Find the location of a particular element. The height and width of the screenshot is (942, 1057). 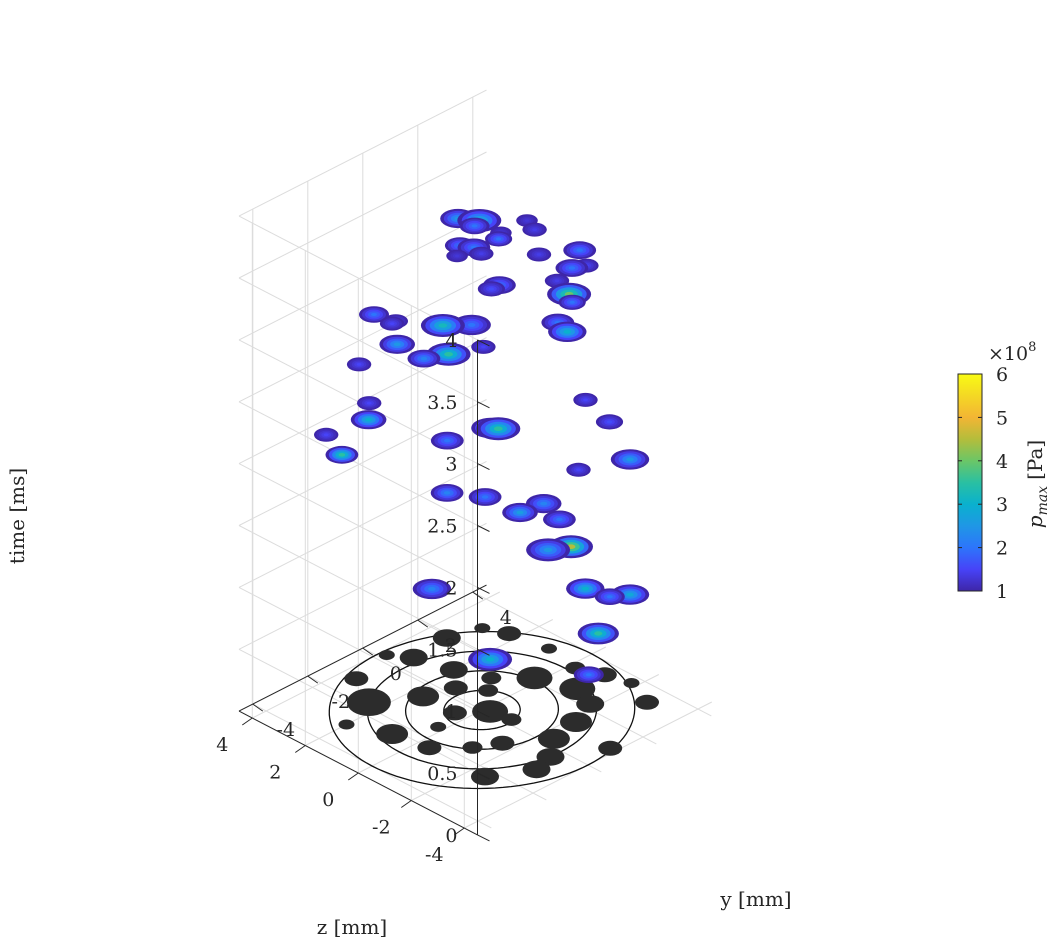

colorbar-tick-label: 6 is located at coordinates (1002, 375).